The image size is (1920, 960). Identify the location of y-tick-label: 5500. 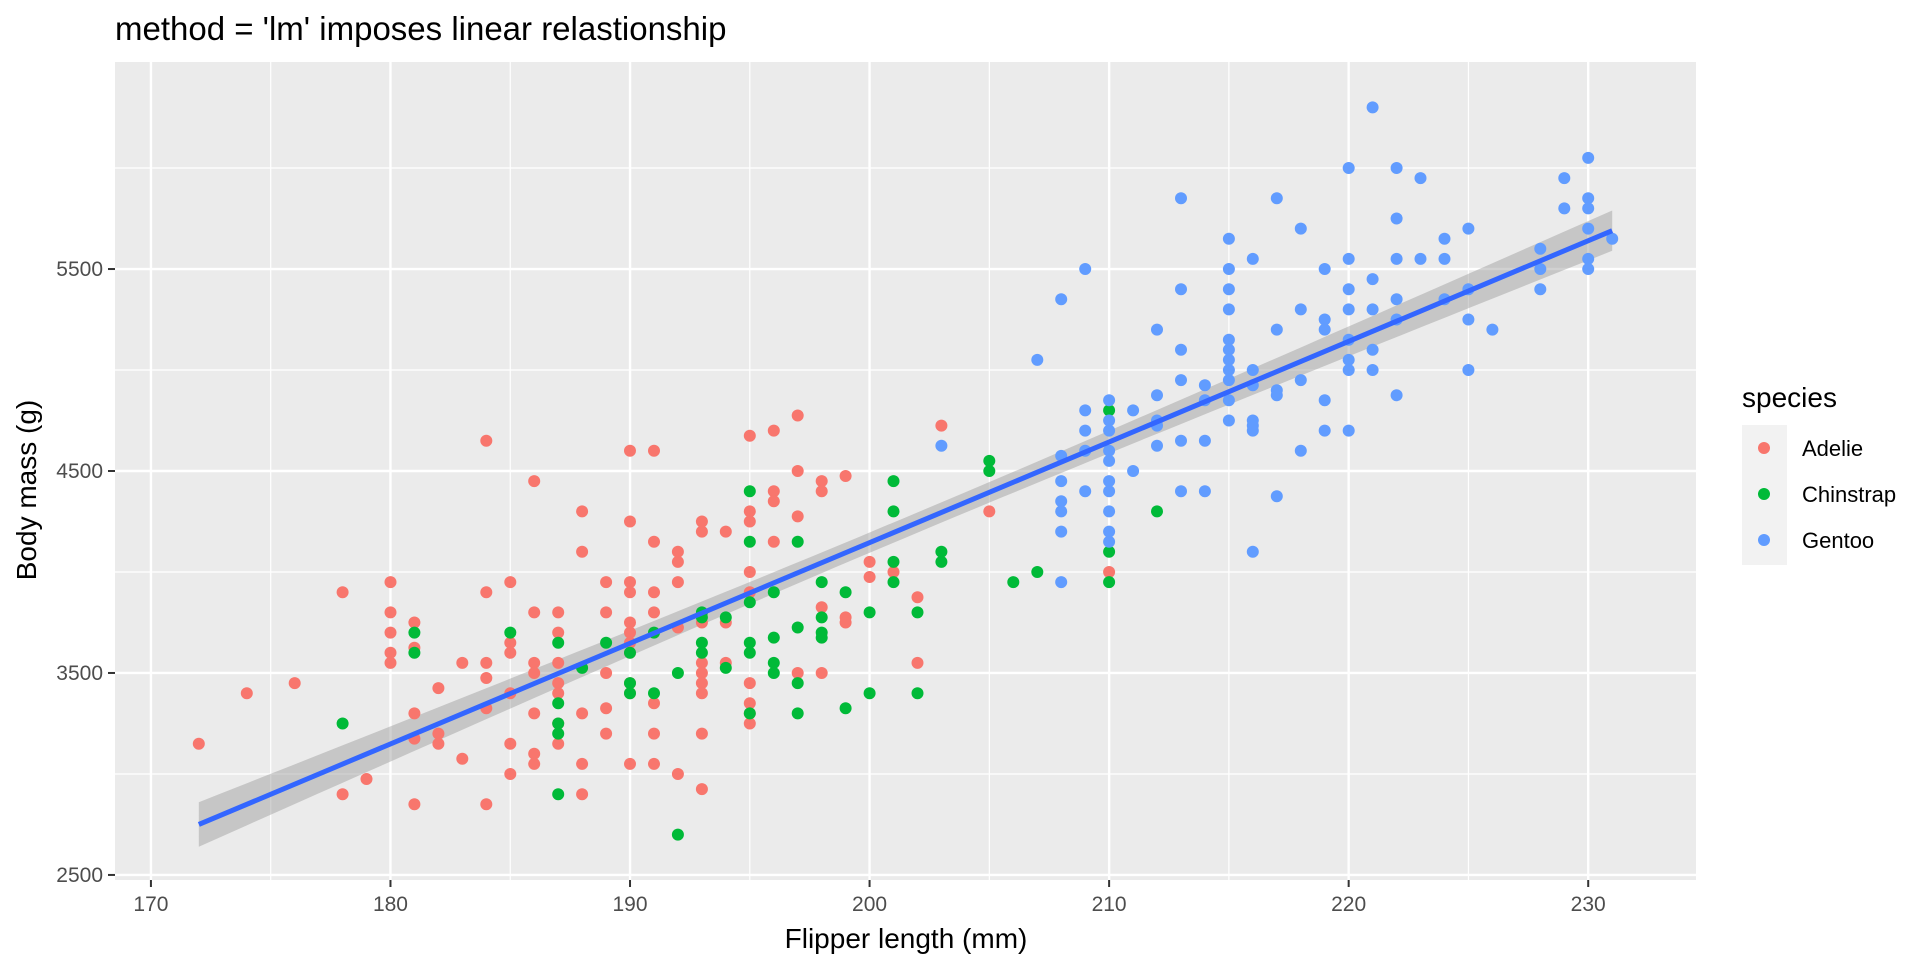
(79, 269).